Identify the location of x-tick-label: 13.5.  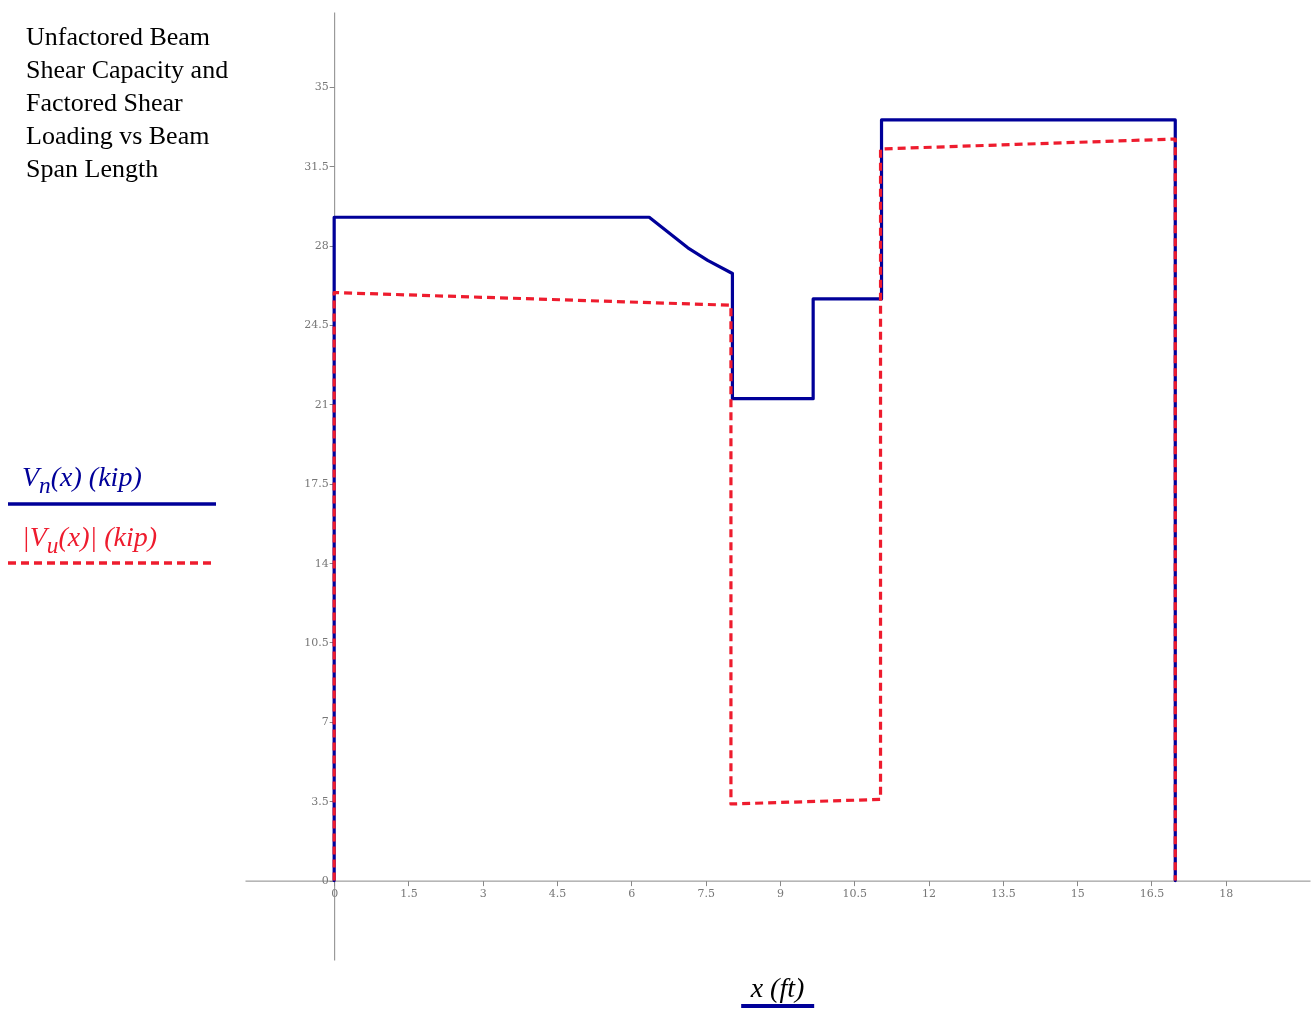
(1003, 894).